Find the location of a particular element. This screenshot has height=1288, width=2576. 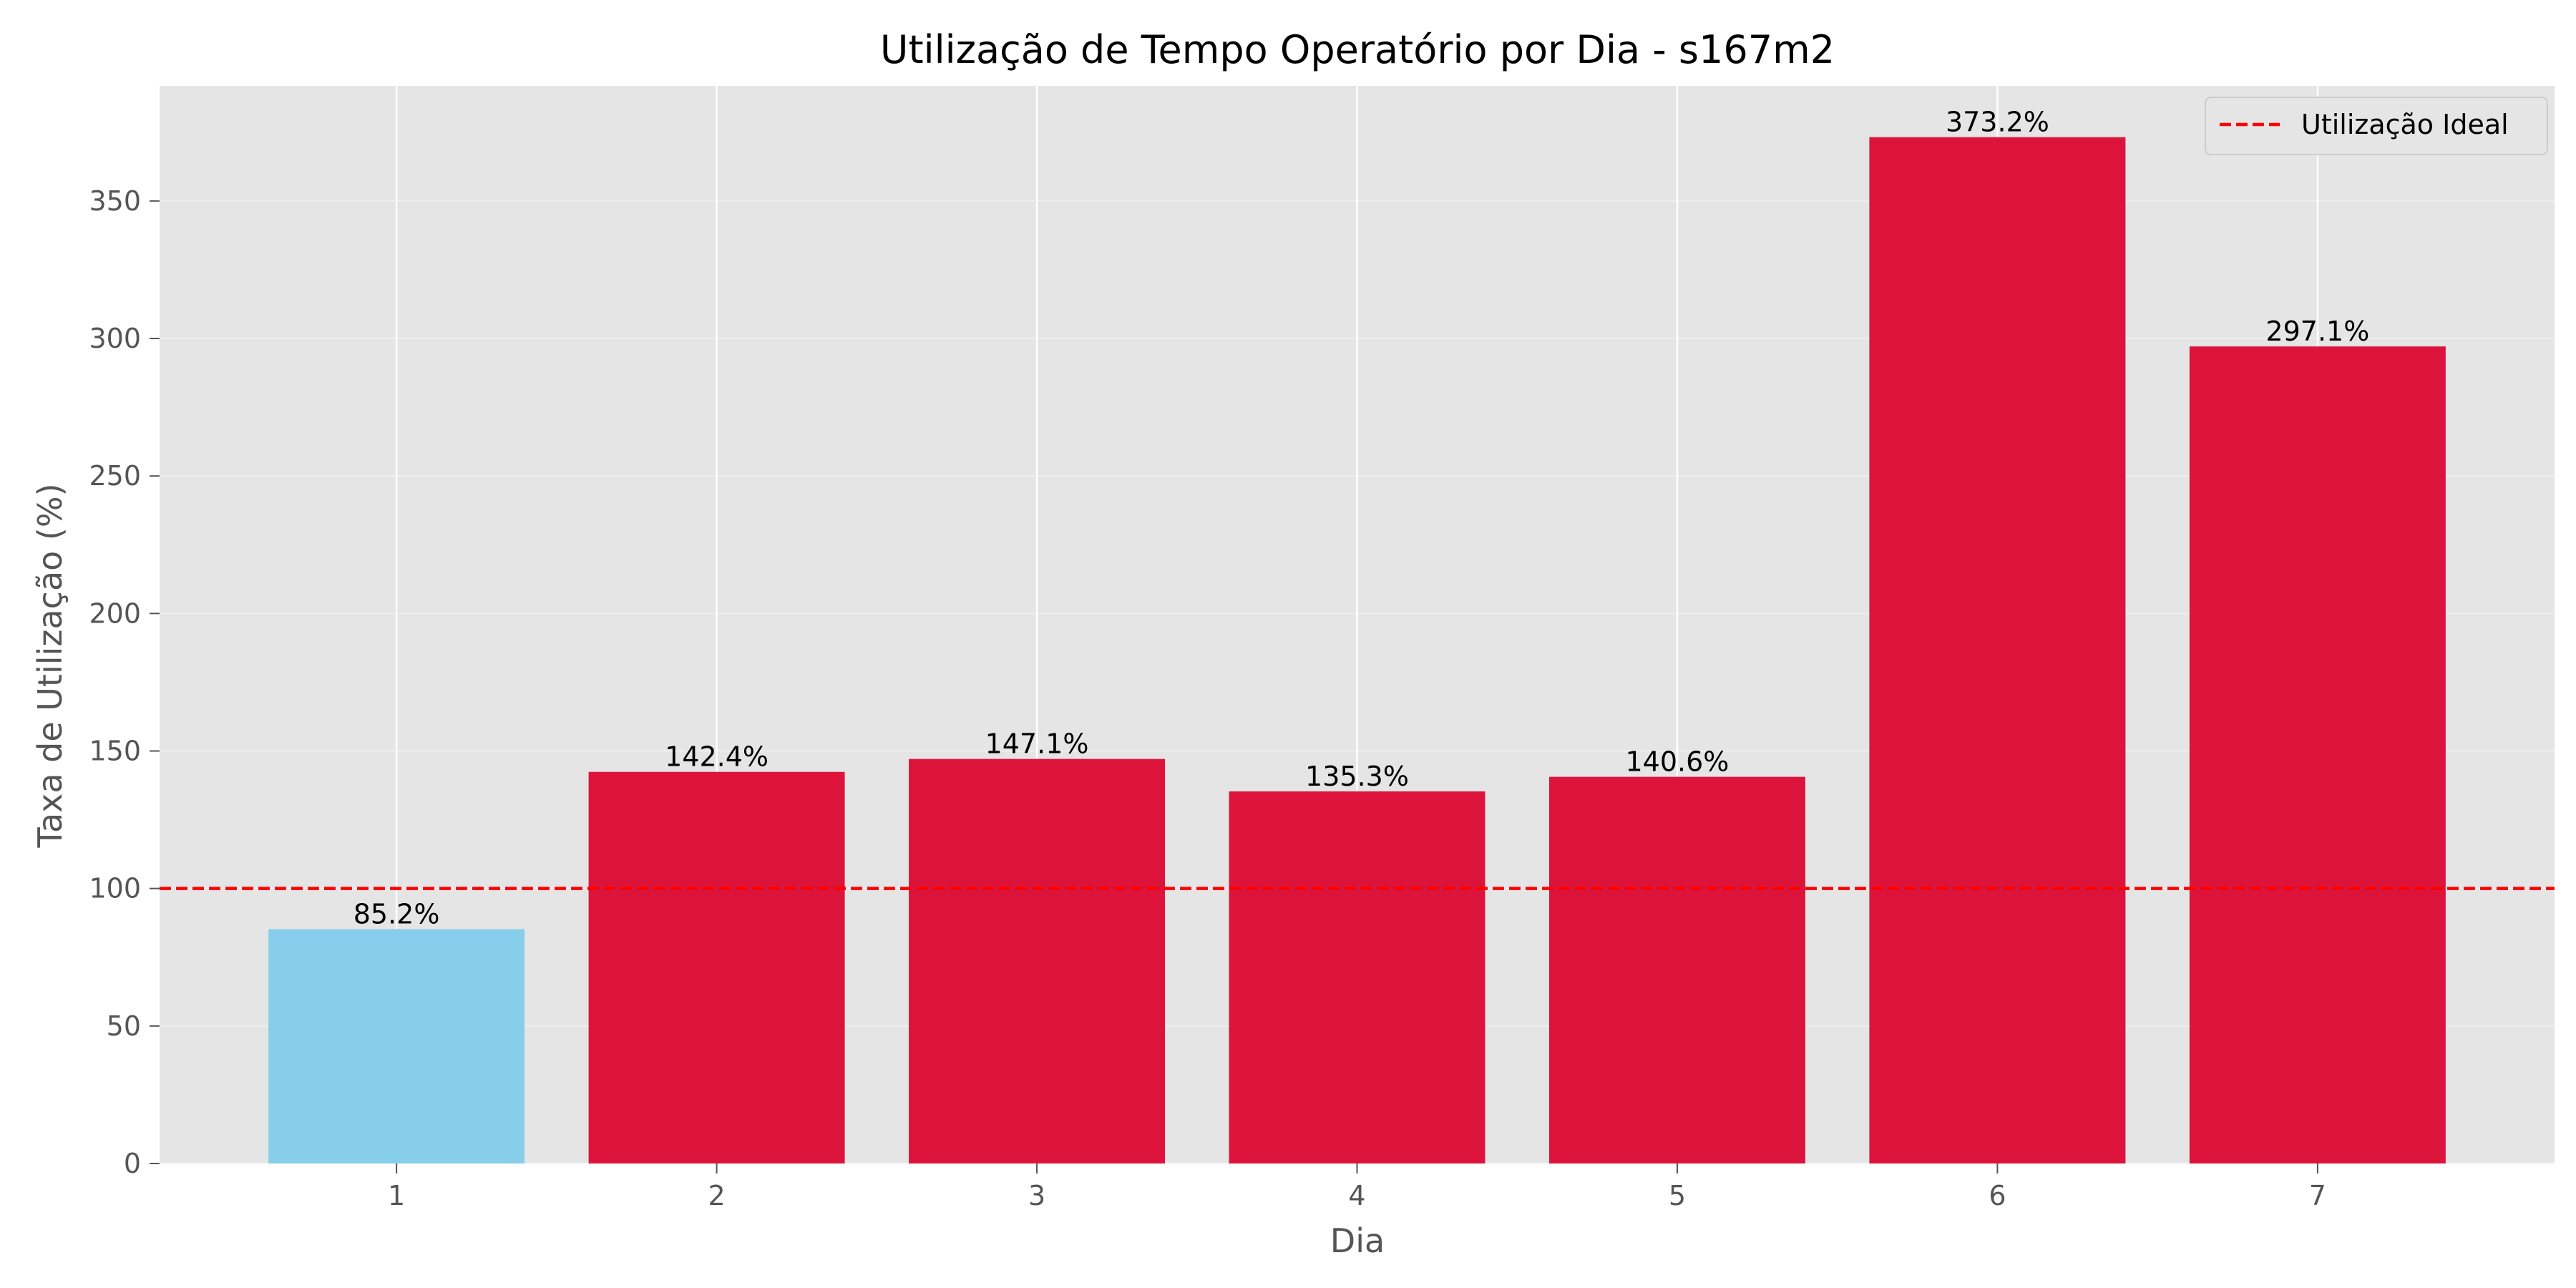

legend: Utilização Ideal is located at coordinates (2376, 126).